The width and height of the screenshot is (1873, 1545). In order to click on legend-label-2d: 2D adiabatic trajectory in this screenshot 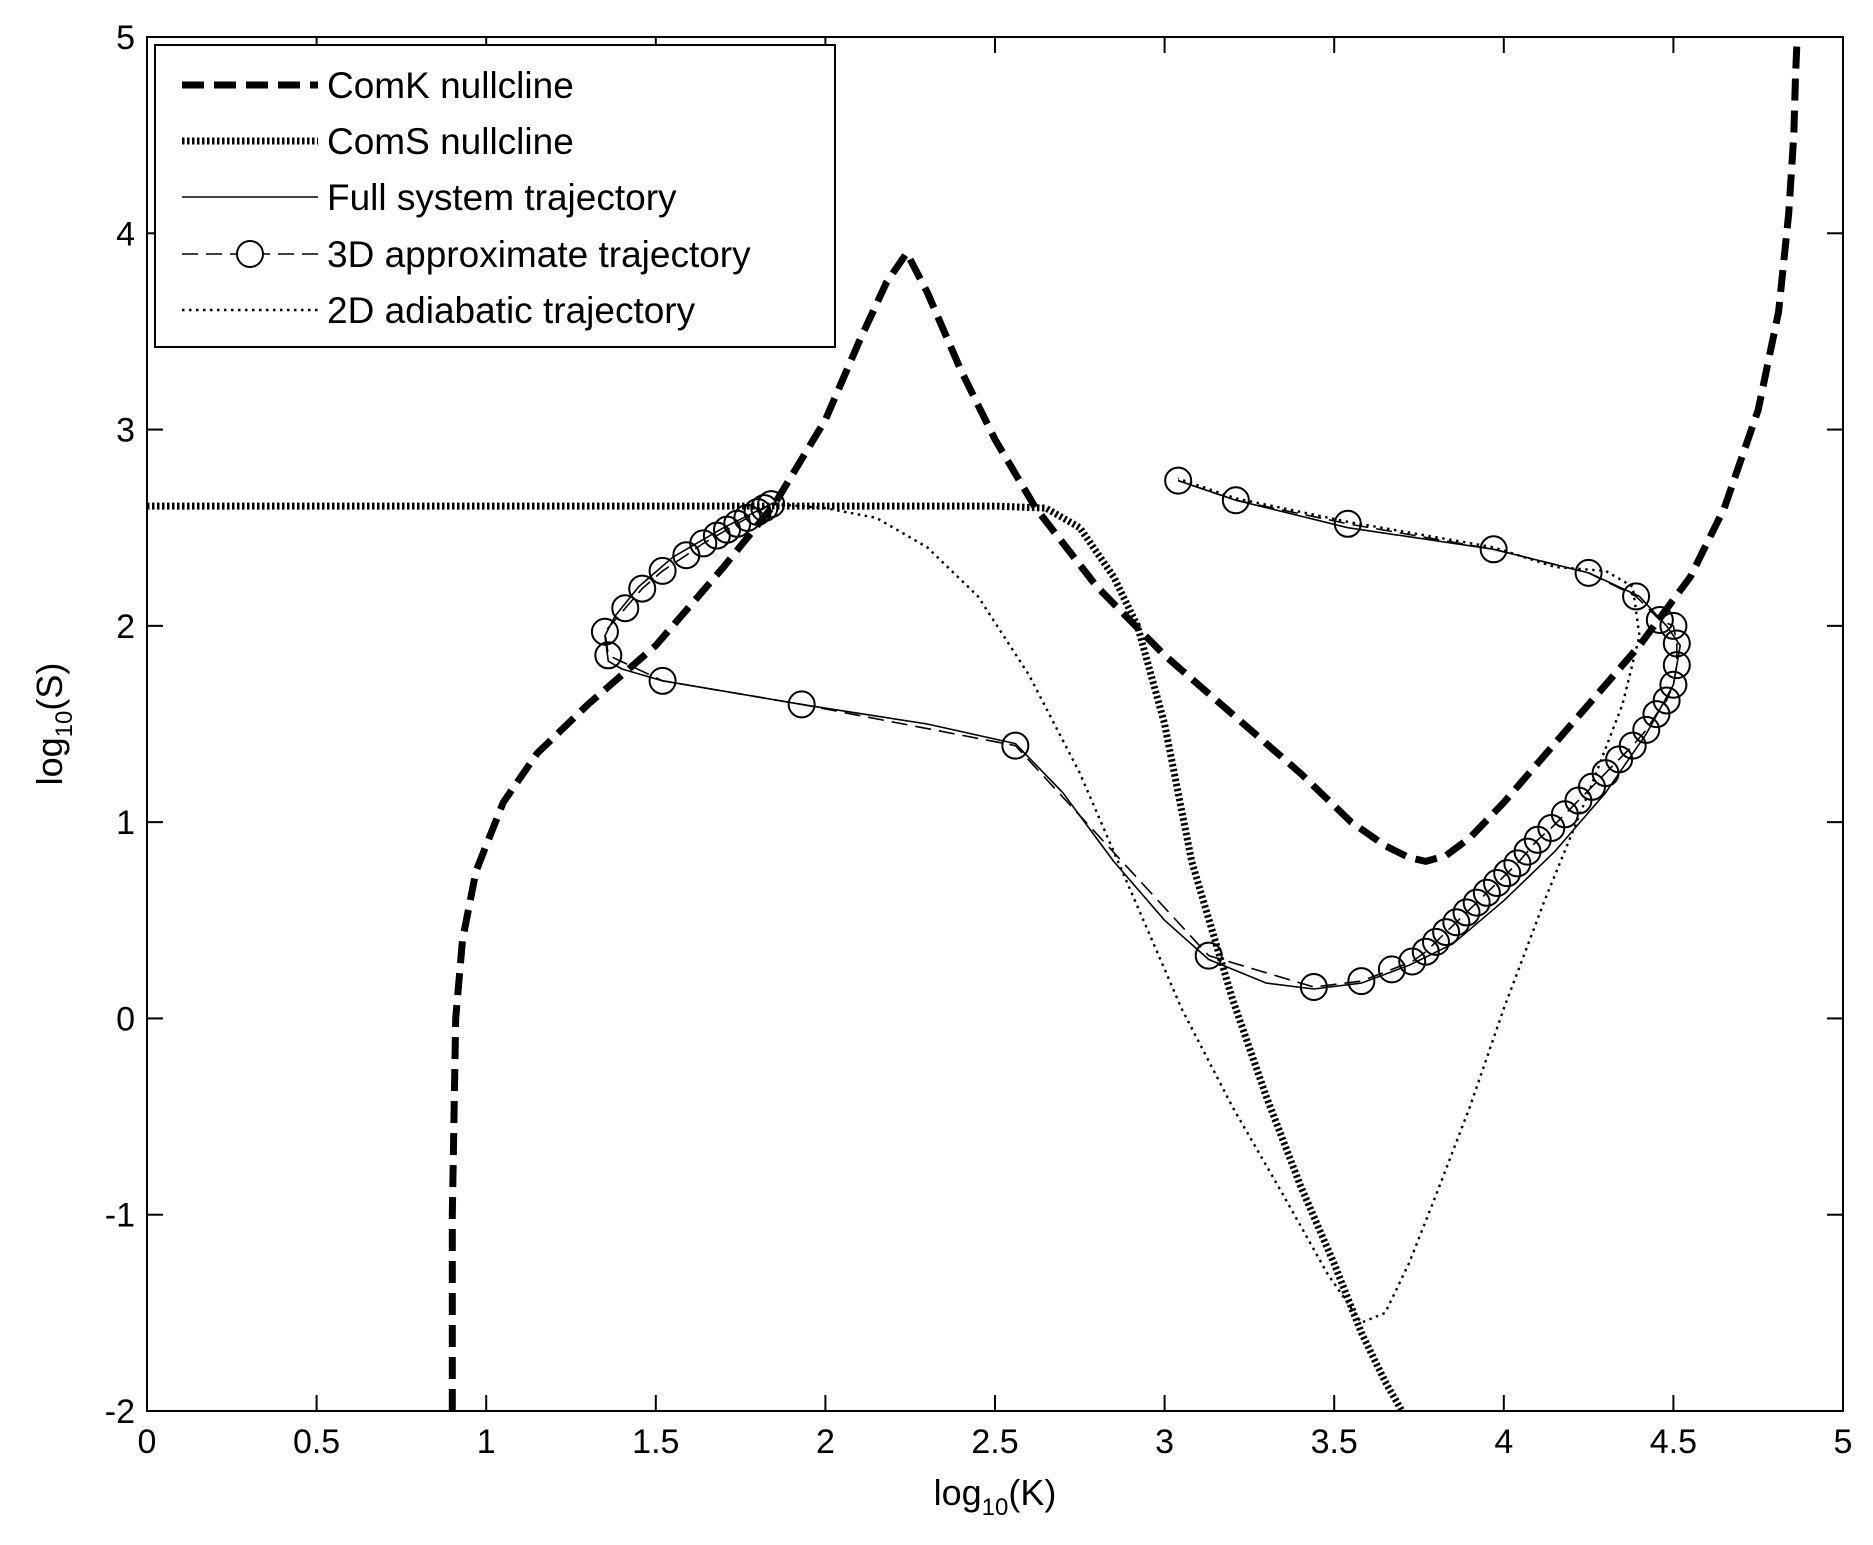, I will do `click(511, 310)`.